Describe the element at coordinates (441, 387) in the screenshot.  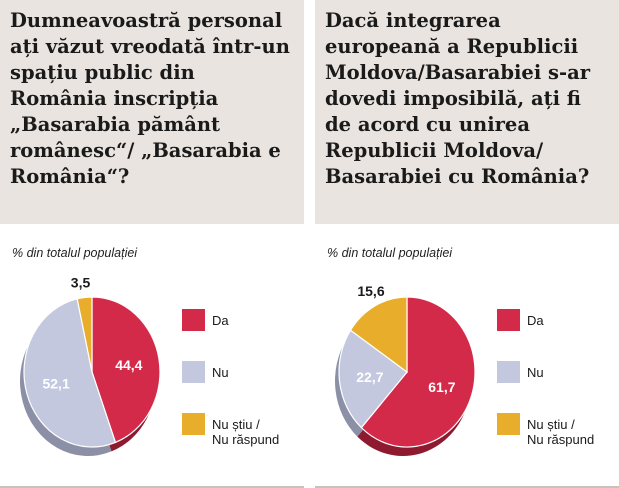
I see `data-label-da: 61,7` at that location.